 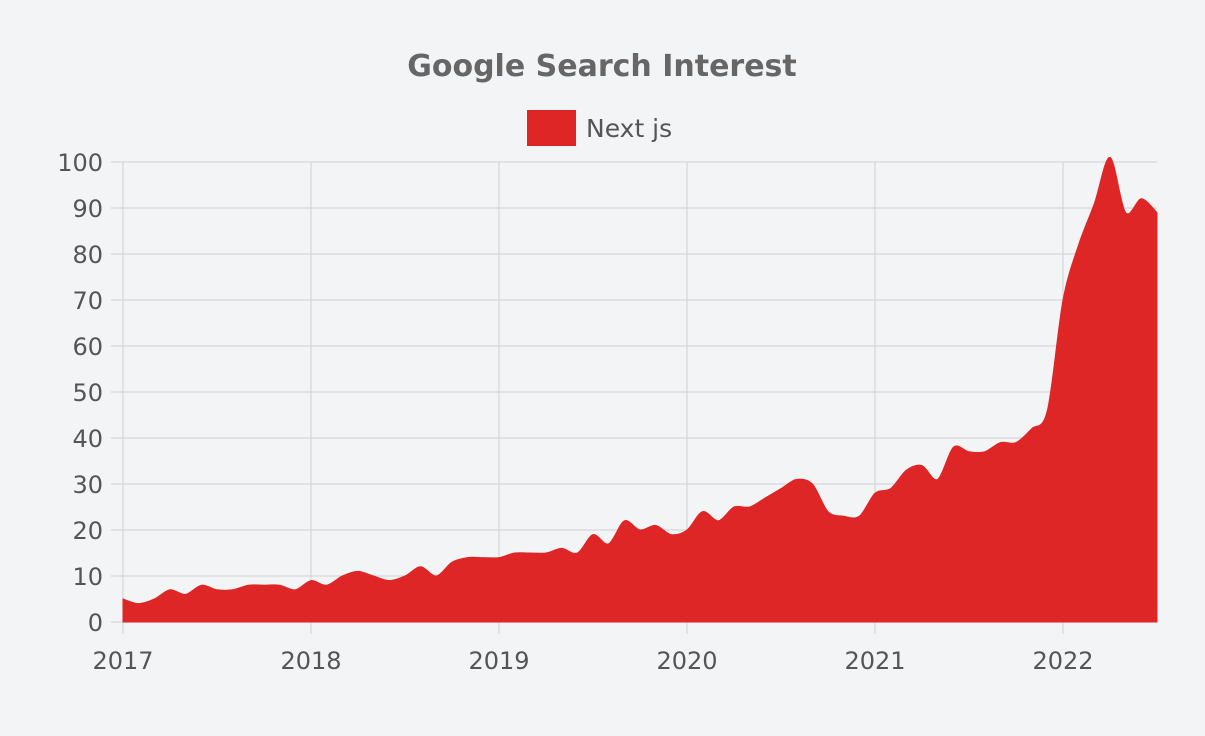 What do you see at coordinates (1062, 661) in the screenshot?
I see `x-tick-label: 2022` at bounding box center [1062, 661].